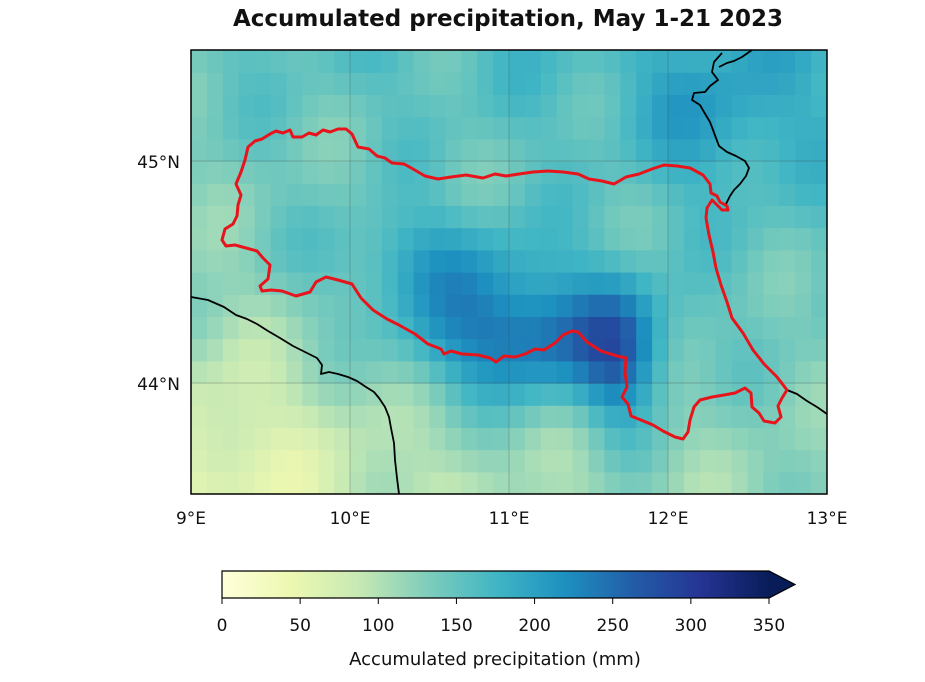 This screenshot has height=682, width=925. Describe the element at coordinates (300, 626) in the screenshot. I see `colorbar-tick-label: 50` at that location.